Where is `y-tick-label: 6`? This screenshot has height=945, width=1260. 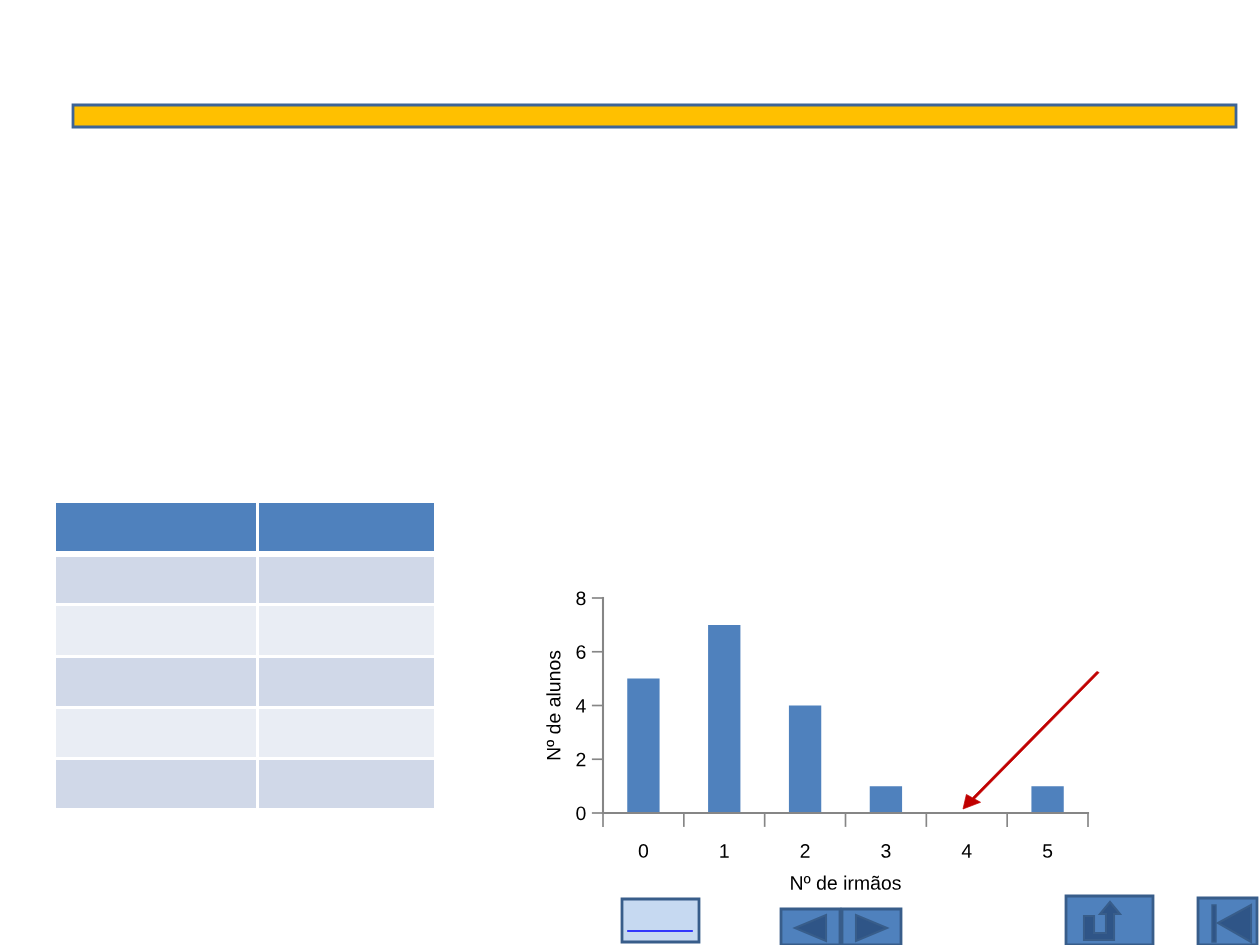 y-tick-label: 6 is located at coordinates (581, 652).